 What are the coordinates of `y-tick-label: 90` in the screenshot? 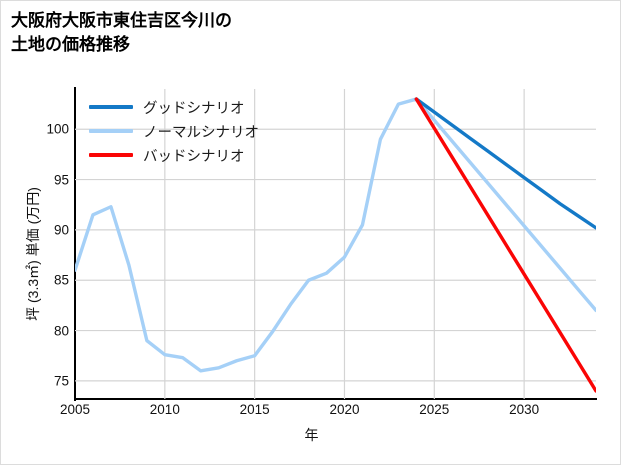 It's located at (61, 230).